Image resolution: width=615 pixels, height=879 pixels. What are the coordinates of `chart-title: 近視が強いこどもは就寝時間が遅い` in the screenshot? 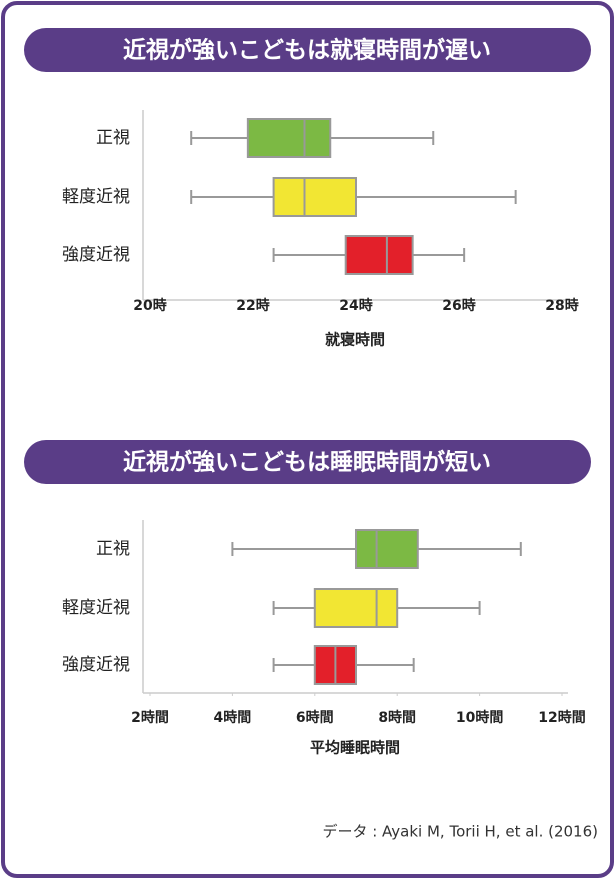 It's located at (307, 50).